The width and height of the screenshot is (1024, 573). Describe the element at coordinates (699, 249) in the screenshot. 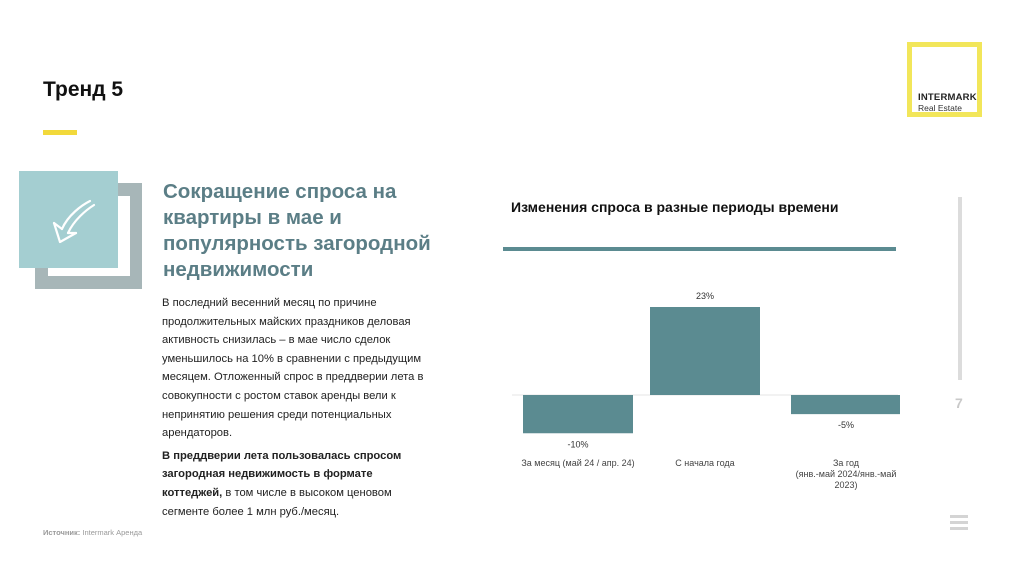

I see `chart-title-rule` at that location.